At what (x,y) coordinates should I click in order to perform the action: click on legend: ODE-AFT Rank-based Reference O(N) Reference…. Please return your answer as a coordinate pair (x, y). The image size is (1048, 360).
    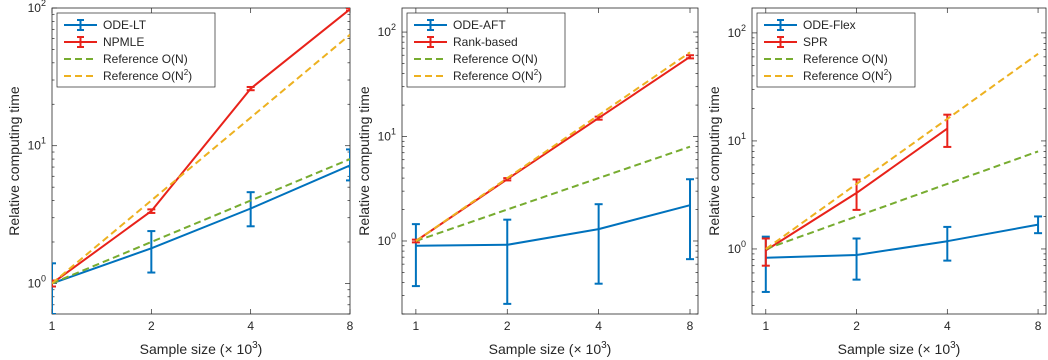
    Looking at the image, I should click on (486, 50).